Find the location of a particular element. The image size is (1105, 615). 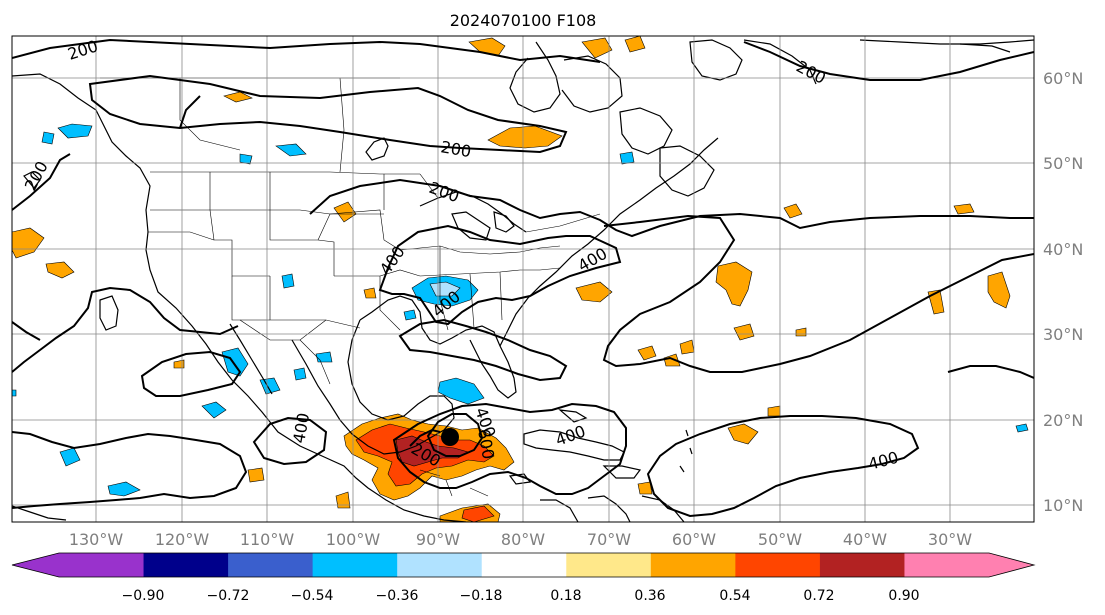

lon-label: 100°W is located at coordinates (353, 539).